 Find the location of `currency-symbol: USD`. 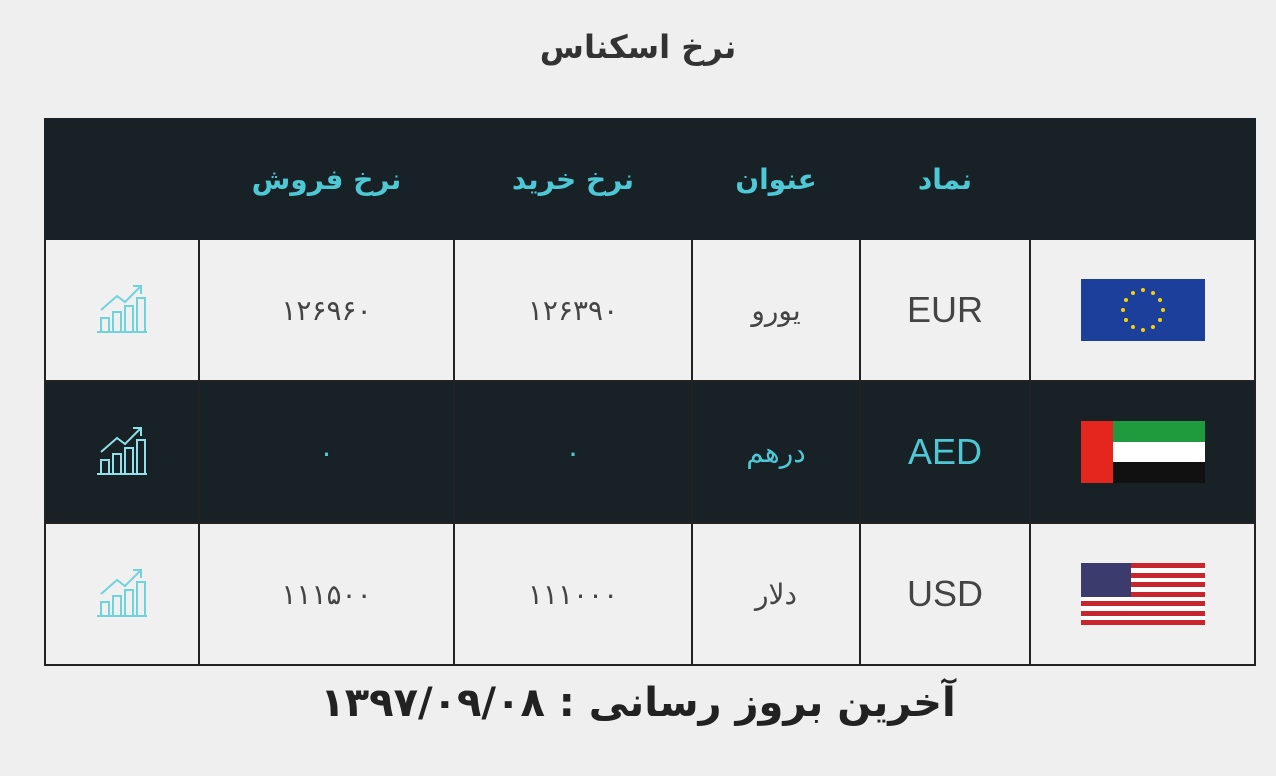

currency-symbol: USD is located at coordinates (945, 594).